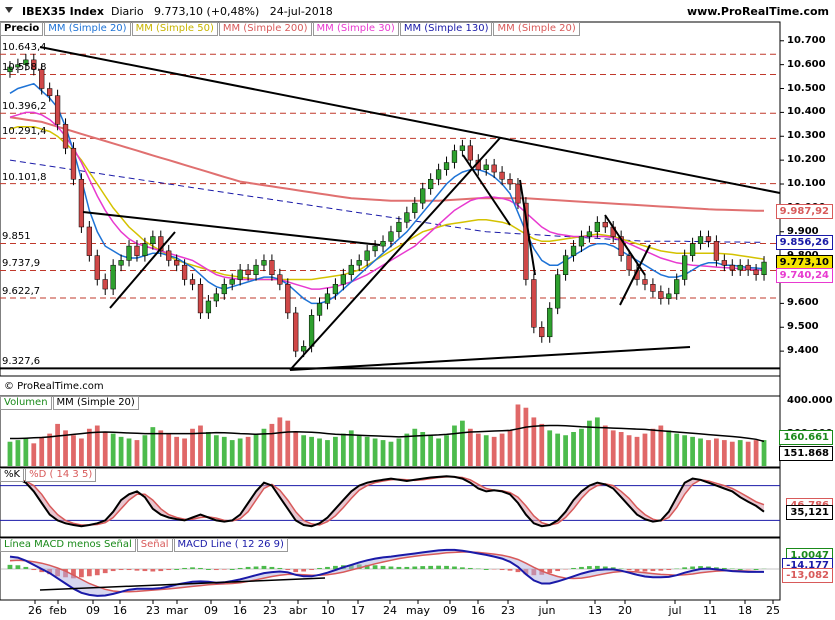  Describe the element at coordinates (547, 610) in the screenshot. I see `x-tick-label: jun` at that location.